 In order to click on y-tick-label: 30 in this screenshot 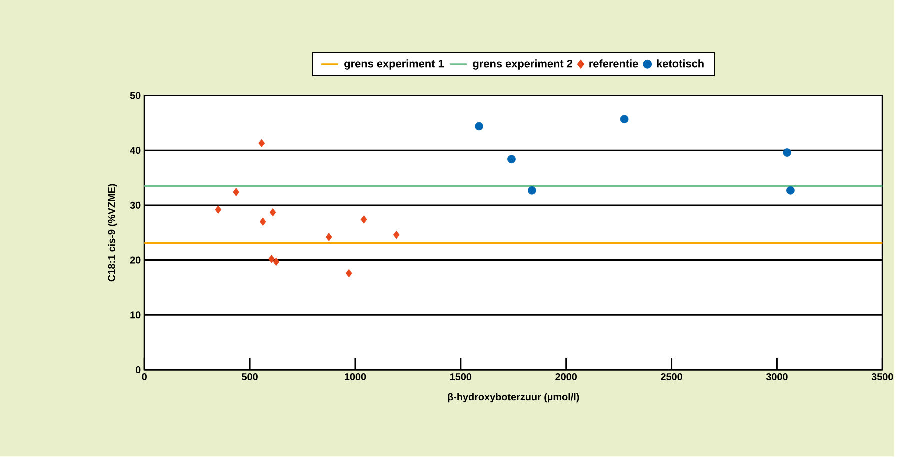, I will do `click(135, 206)`.